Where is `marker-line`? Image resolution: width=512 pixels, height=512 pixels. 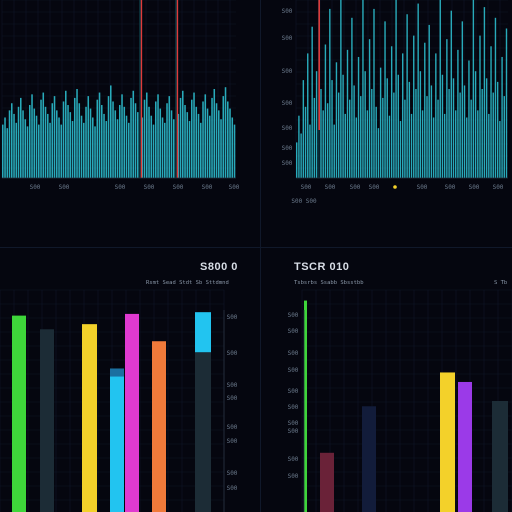 marker-line is located at coordinates (141, 89).